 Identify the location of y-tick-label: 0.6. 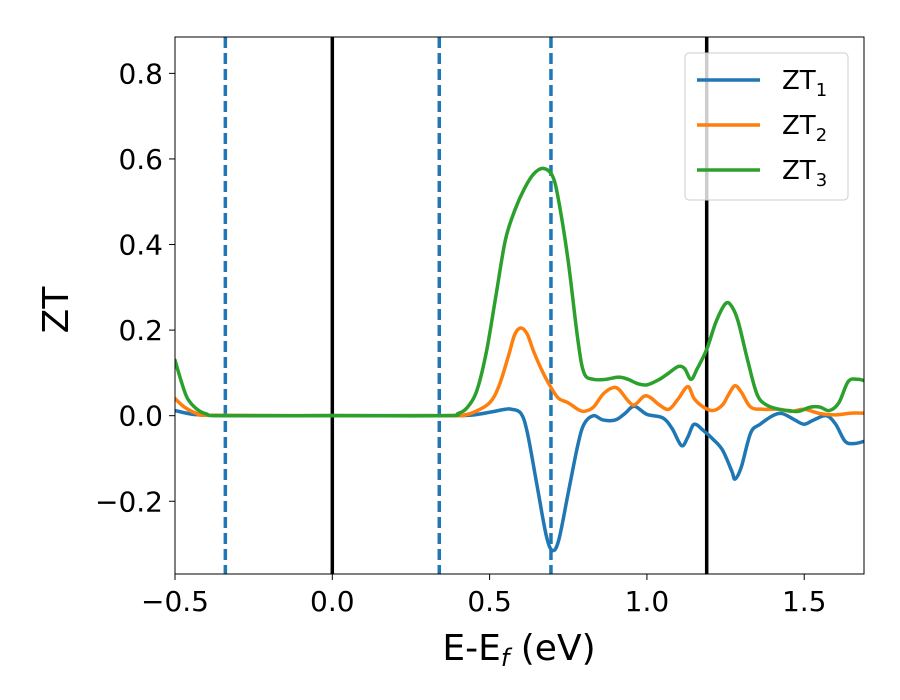
(140, 159).